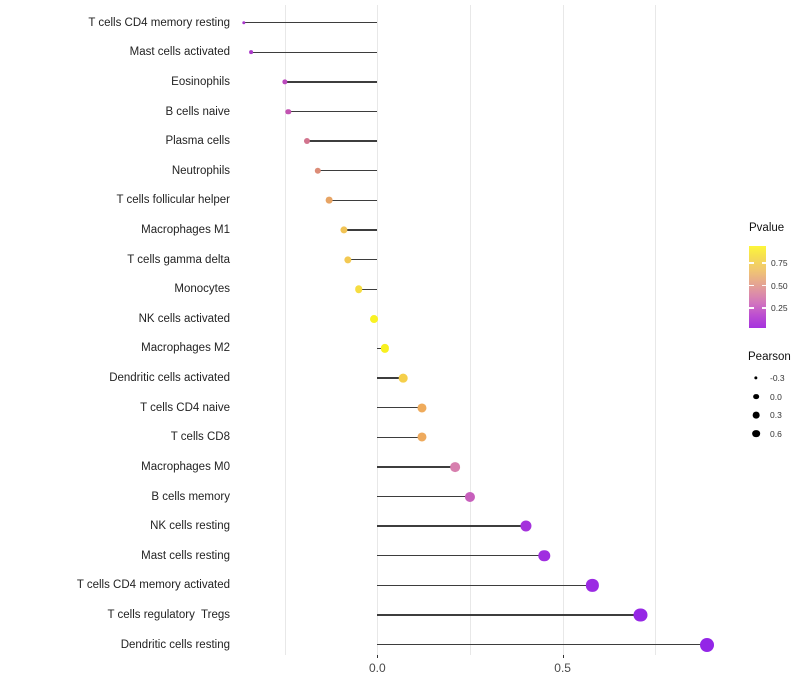  I want to click on pearson-legend-title: Pearson, so click(769, 357).